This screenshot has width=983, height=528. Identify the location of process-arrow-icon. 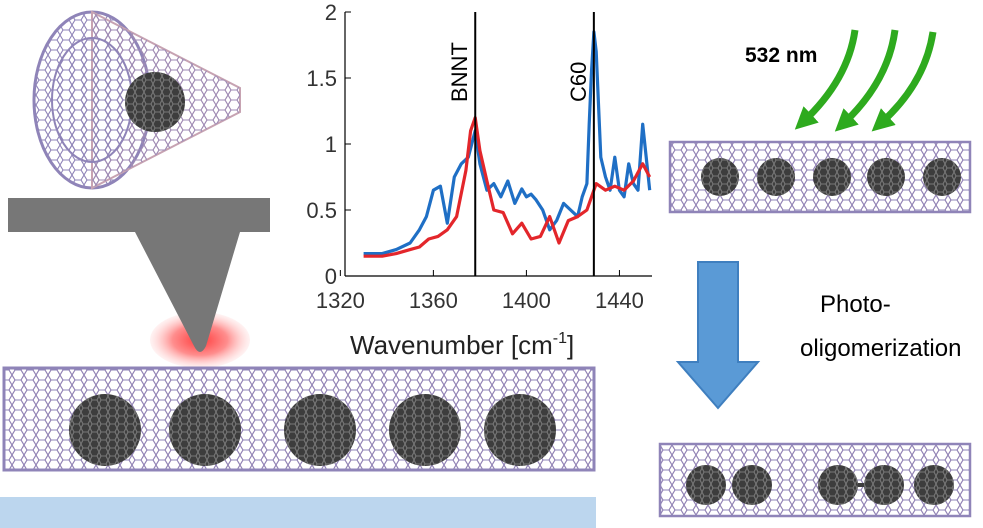
(718, 335).